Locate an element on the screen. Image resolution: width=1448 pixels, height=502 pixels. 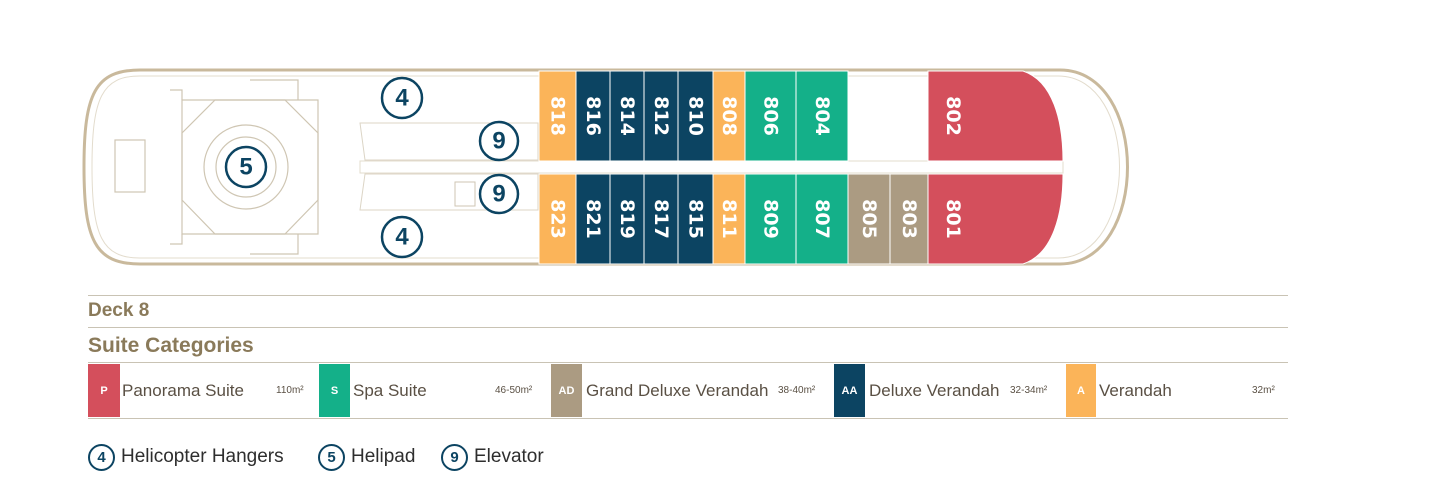
cabin-number: 817 is located at coordinates (661, 219).